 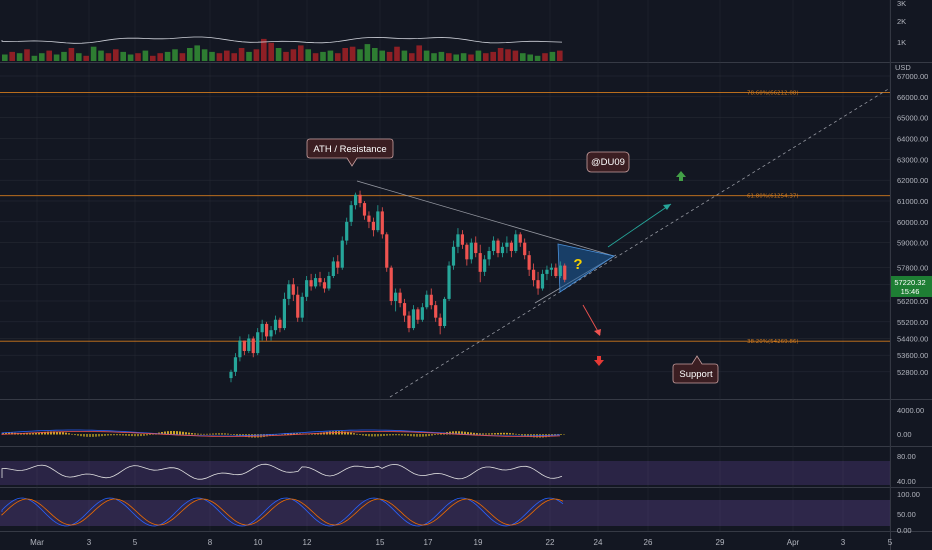 I want to click on price-tick-label: 53600.00, so click(x=912, y=355).